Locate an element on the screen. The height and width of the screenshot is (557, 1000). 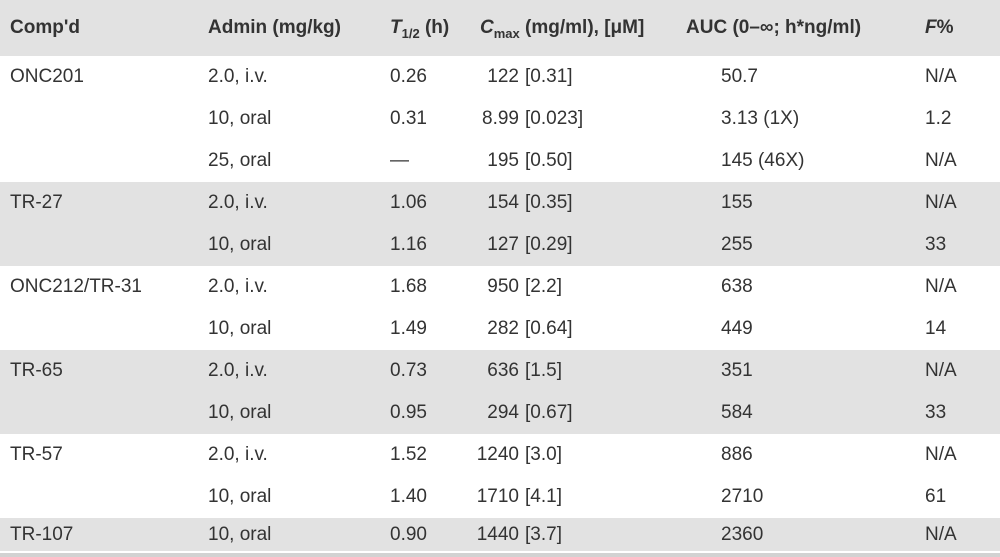
cell-auc: 584 is located at coordinates (737, 412).